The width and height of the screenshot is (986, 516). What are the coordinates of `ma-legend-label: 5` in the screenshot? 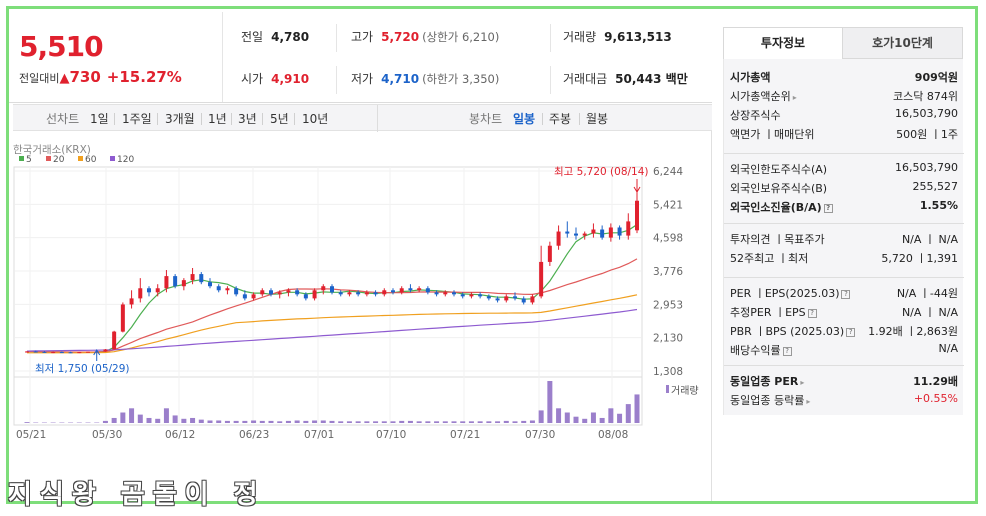 It's located at (29, 160).